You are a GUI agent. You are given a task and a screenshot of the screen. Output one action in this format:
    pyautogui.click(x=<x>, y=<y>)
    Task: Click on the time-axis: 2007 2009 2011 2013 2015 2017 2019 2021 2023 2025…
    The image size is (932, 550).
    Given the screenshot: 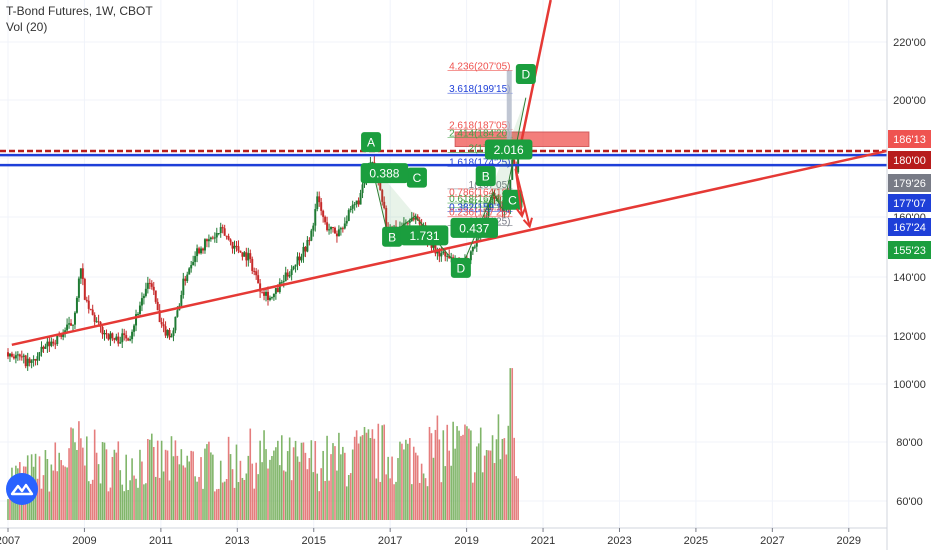 What is the action you would take?
    pyautogui.click(x=443, y=537)
    